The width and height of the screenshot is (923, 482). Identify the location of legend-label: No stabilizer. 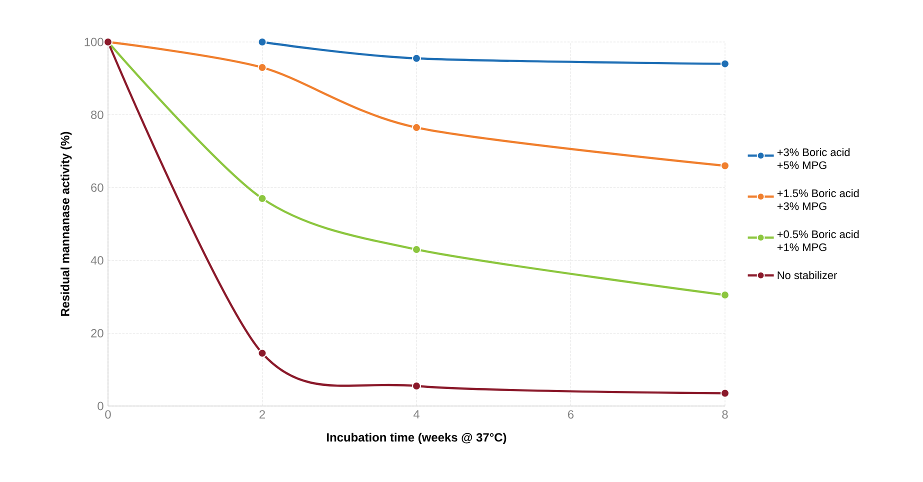
(807, 275).